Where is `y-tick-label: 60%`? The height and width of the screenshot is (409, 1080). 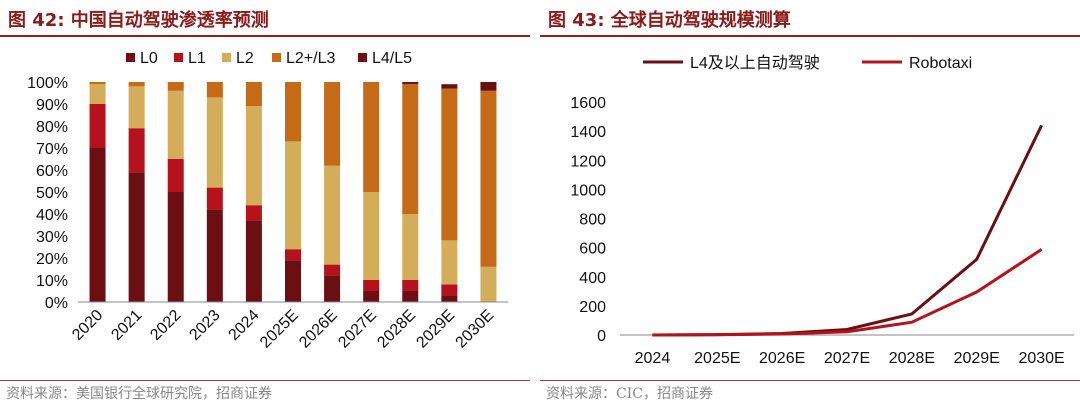
y-tick-label: 60% is located at coordinates (52, 171).